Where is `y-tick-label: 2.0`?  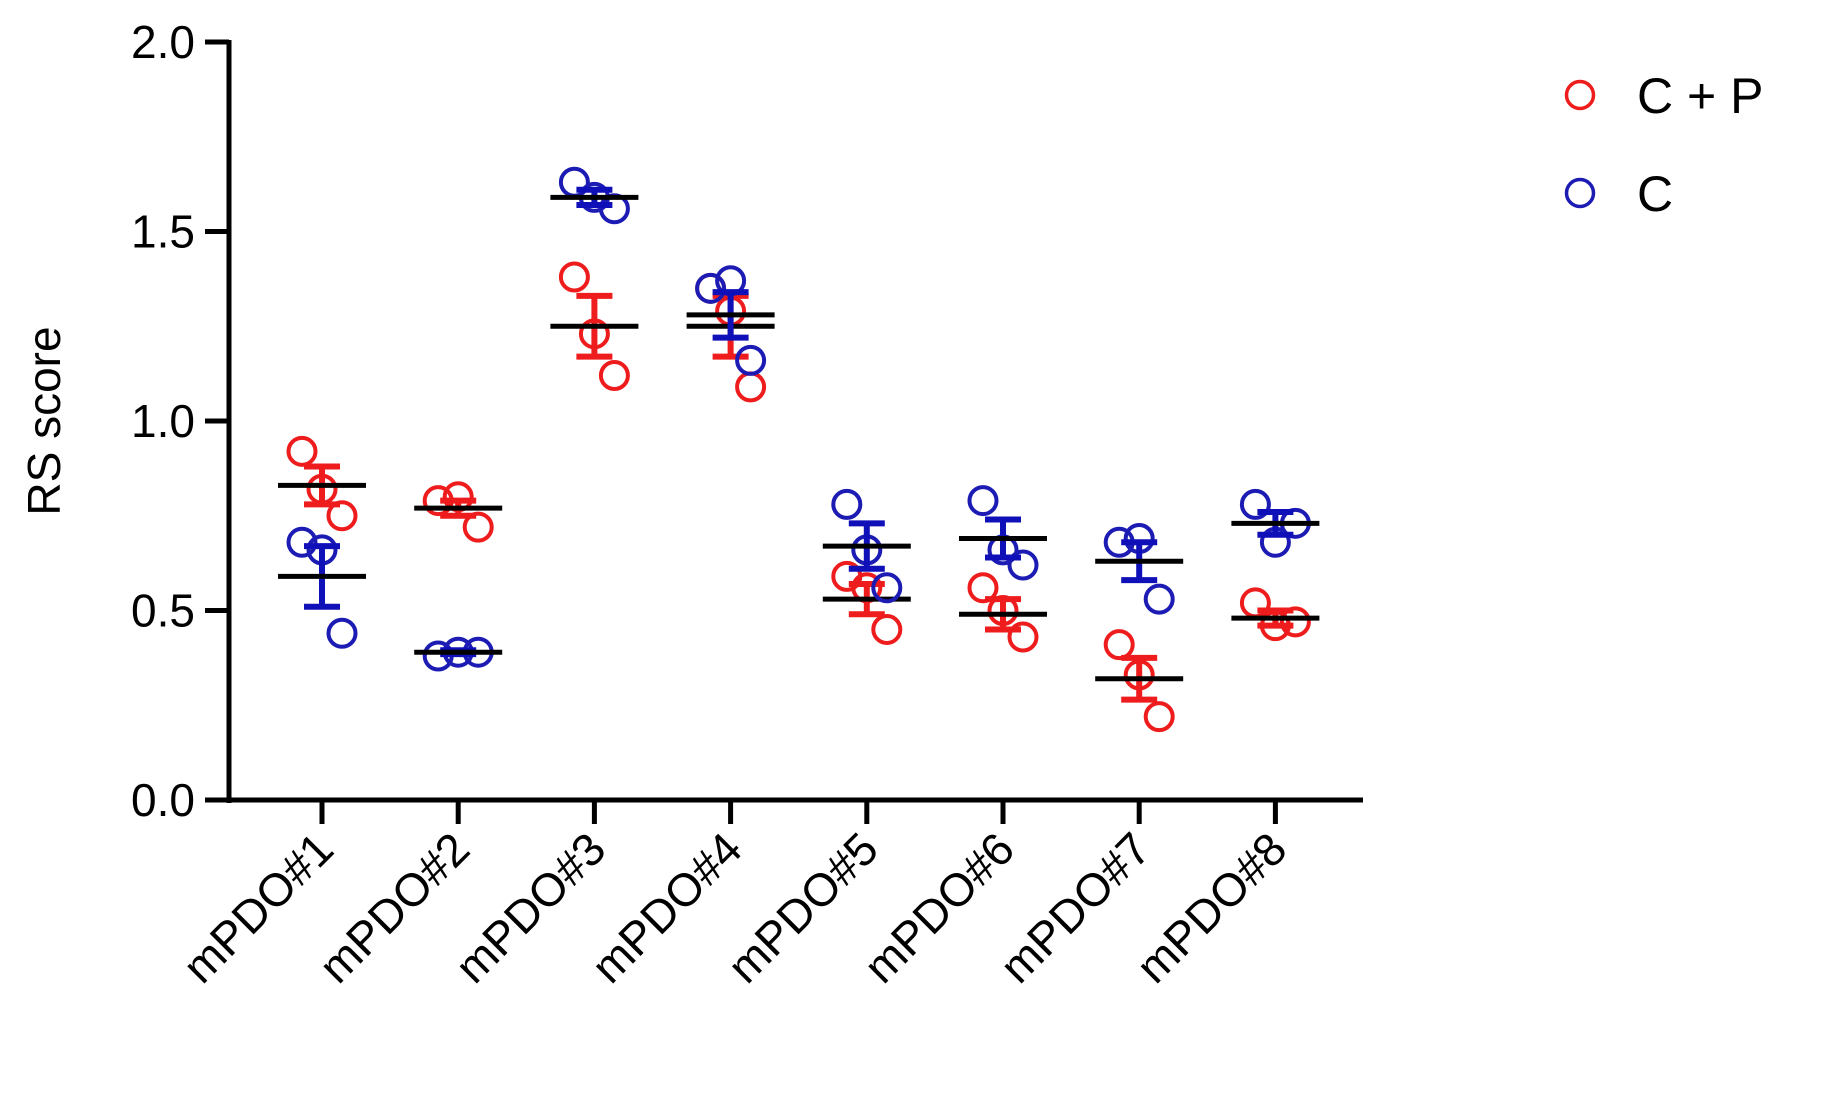
y-tick-label: 2.0 is located at coordinates (163, 42).